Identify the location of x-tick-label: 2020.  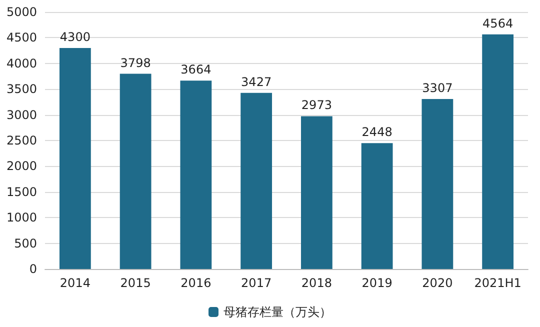
(437, 283).